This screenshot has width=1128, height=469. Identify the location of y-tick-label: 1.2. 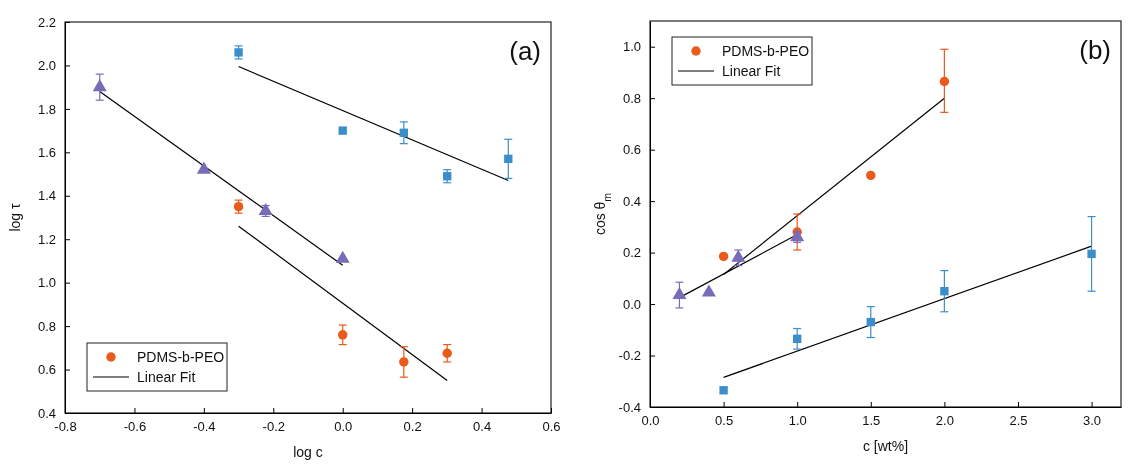
(46, 239).